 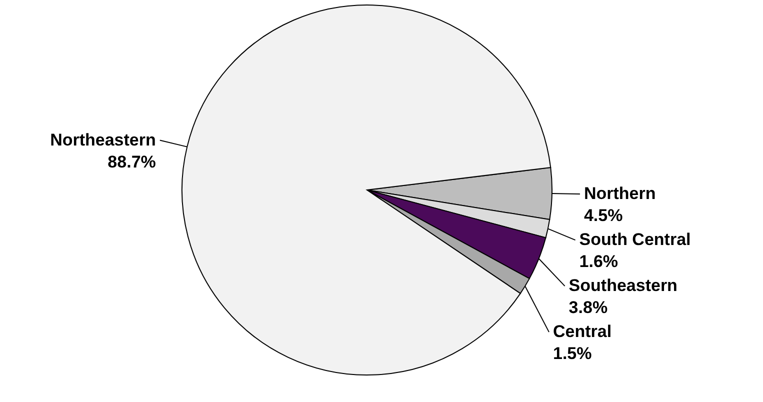 I want to click on slice-label: Northern, so click(x=620, y=194).